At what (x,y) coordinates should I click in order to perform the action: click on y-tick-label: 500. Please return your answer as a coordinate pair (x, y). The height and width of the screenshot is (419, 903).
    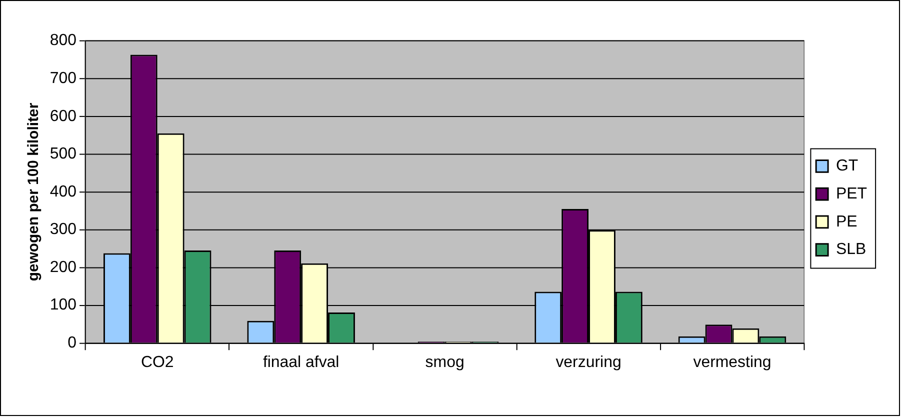
    Looking at the image, I should click on (63, 154).